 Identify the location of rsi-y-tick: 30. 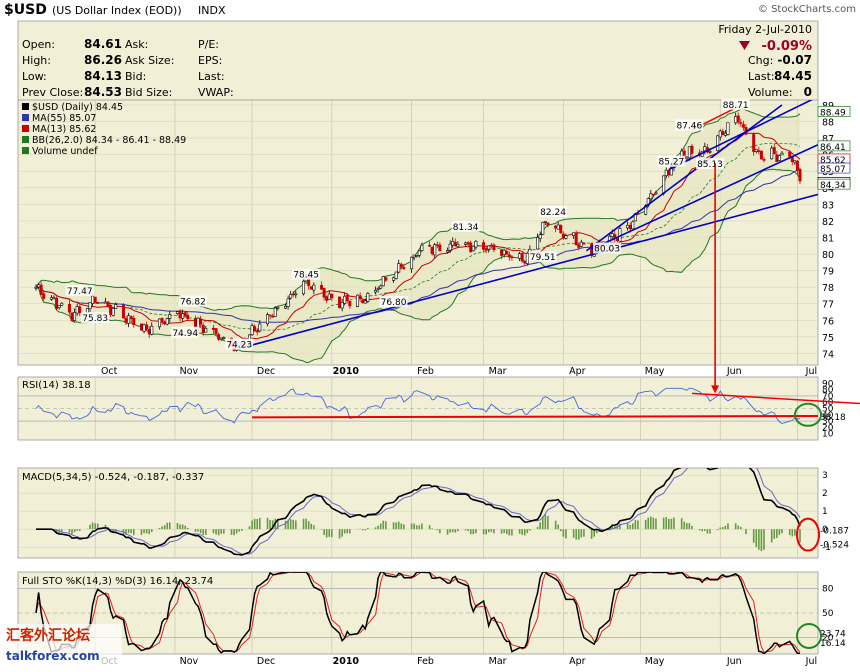
(828, 422).